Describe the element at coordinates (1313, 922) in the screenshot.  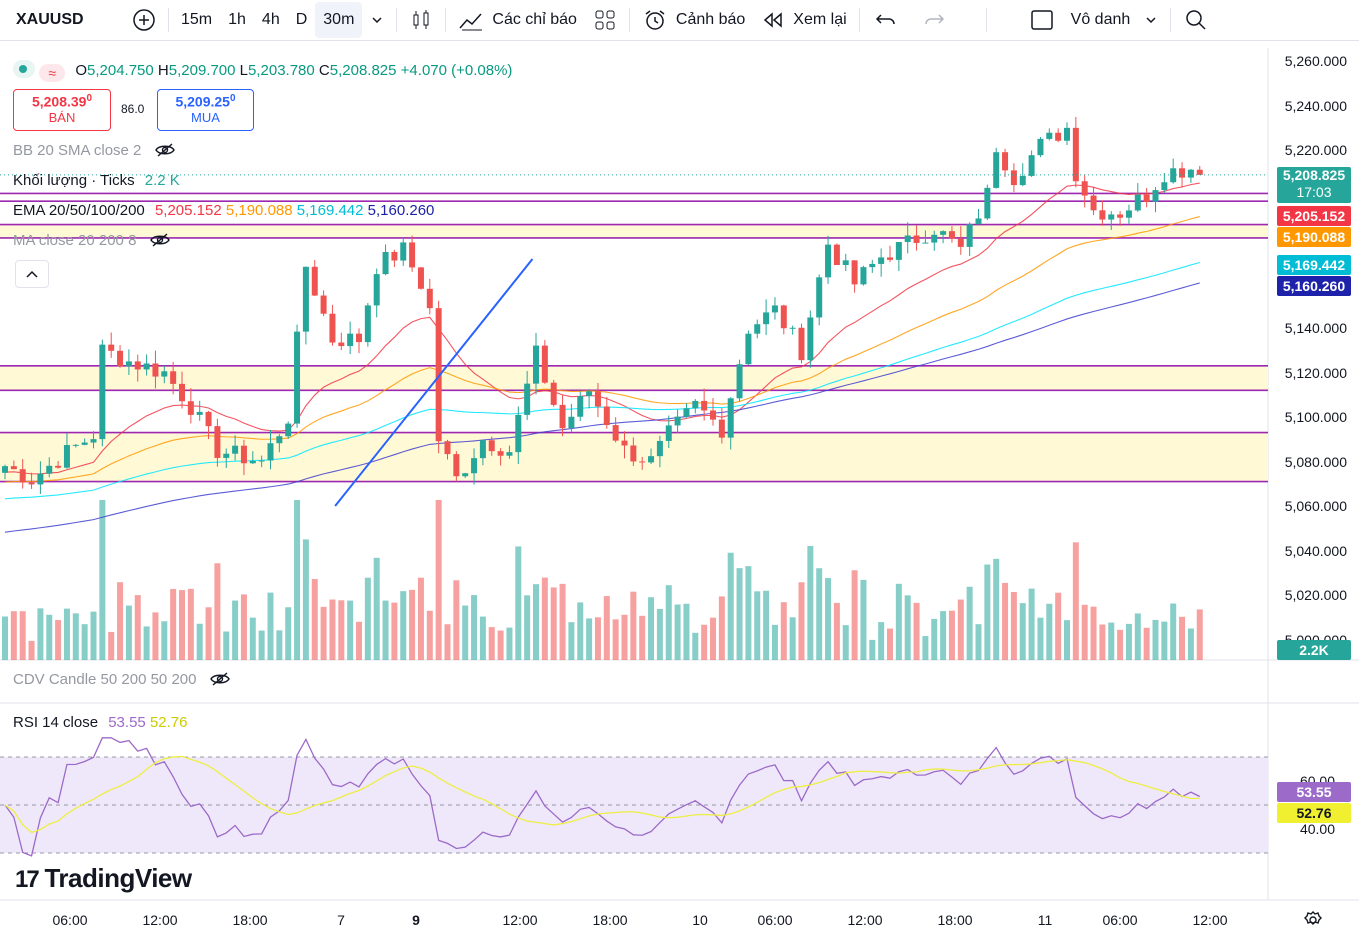
I see `settings-button` at that location.